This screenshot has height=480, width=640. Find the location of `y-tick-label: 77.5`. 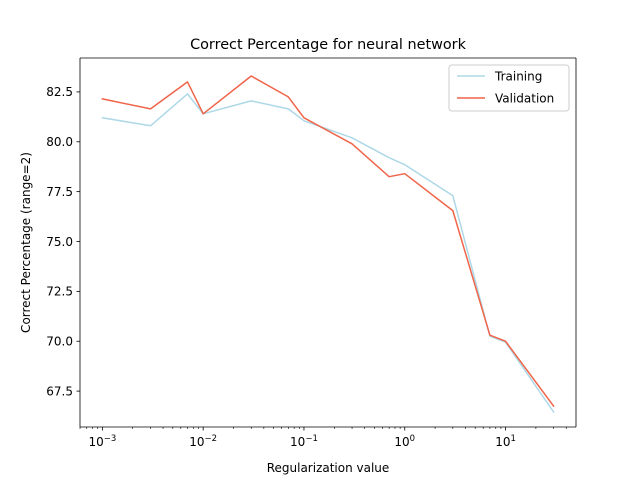

y-tick-label: 77.5 is located at coordinates (59, 192).